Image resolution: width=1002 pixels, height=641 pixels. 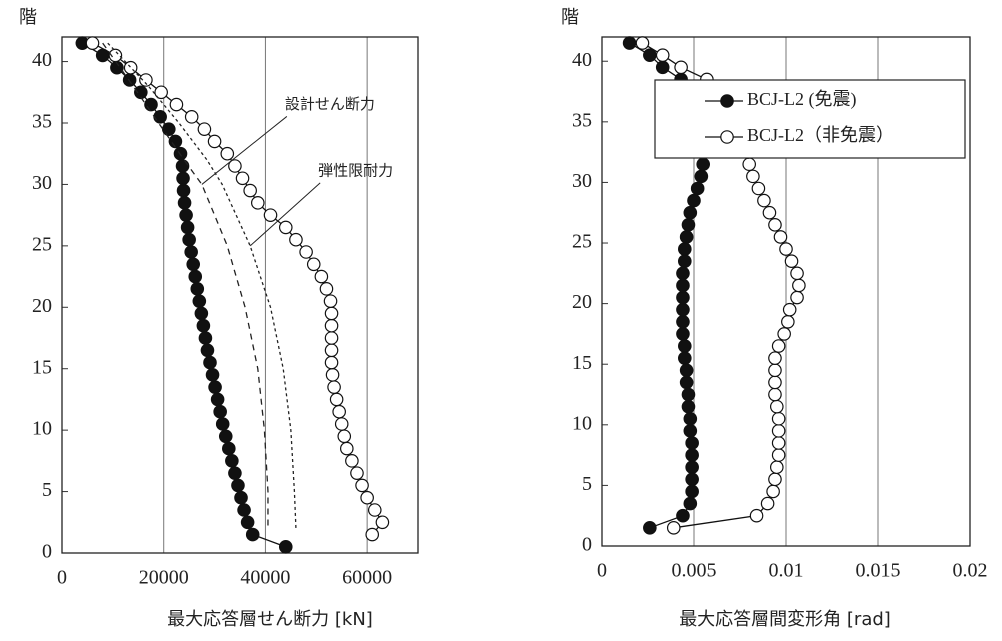 I want to click on legend-label: BCJ-L2（非免震）, so click(x=820, y=135).